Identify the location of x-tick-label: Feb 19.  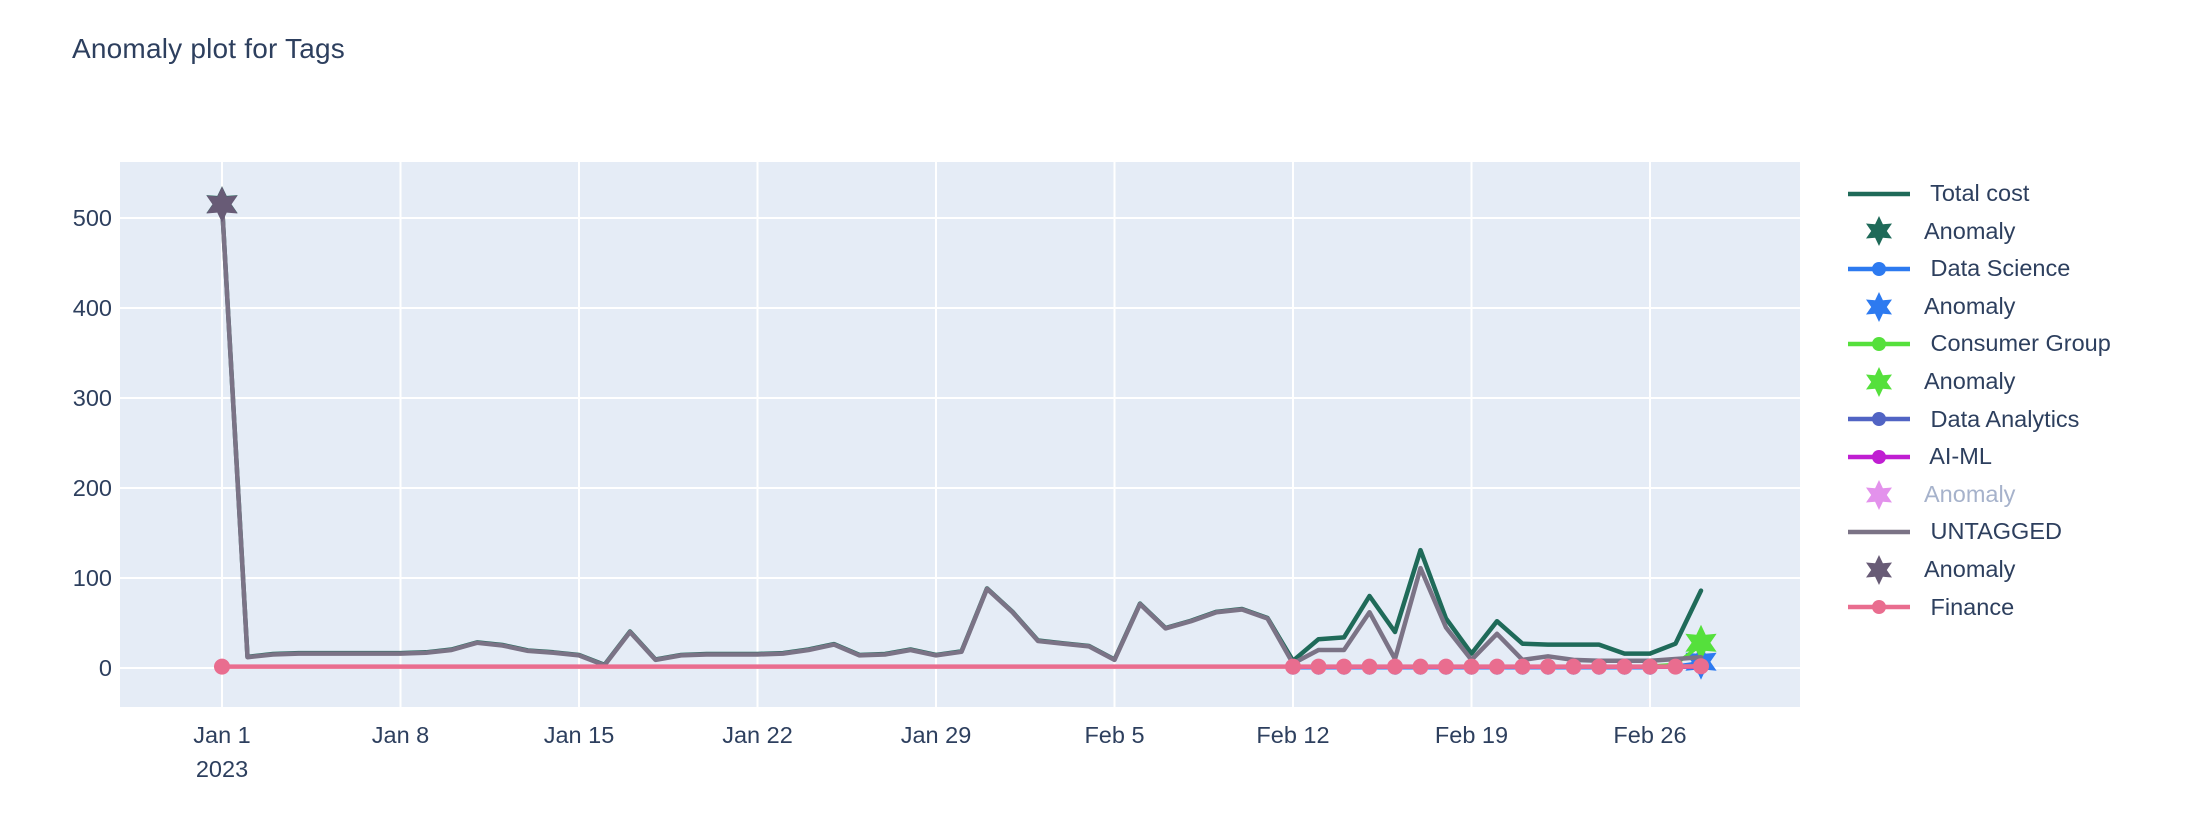
(1471, 735).